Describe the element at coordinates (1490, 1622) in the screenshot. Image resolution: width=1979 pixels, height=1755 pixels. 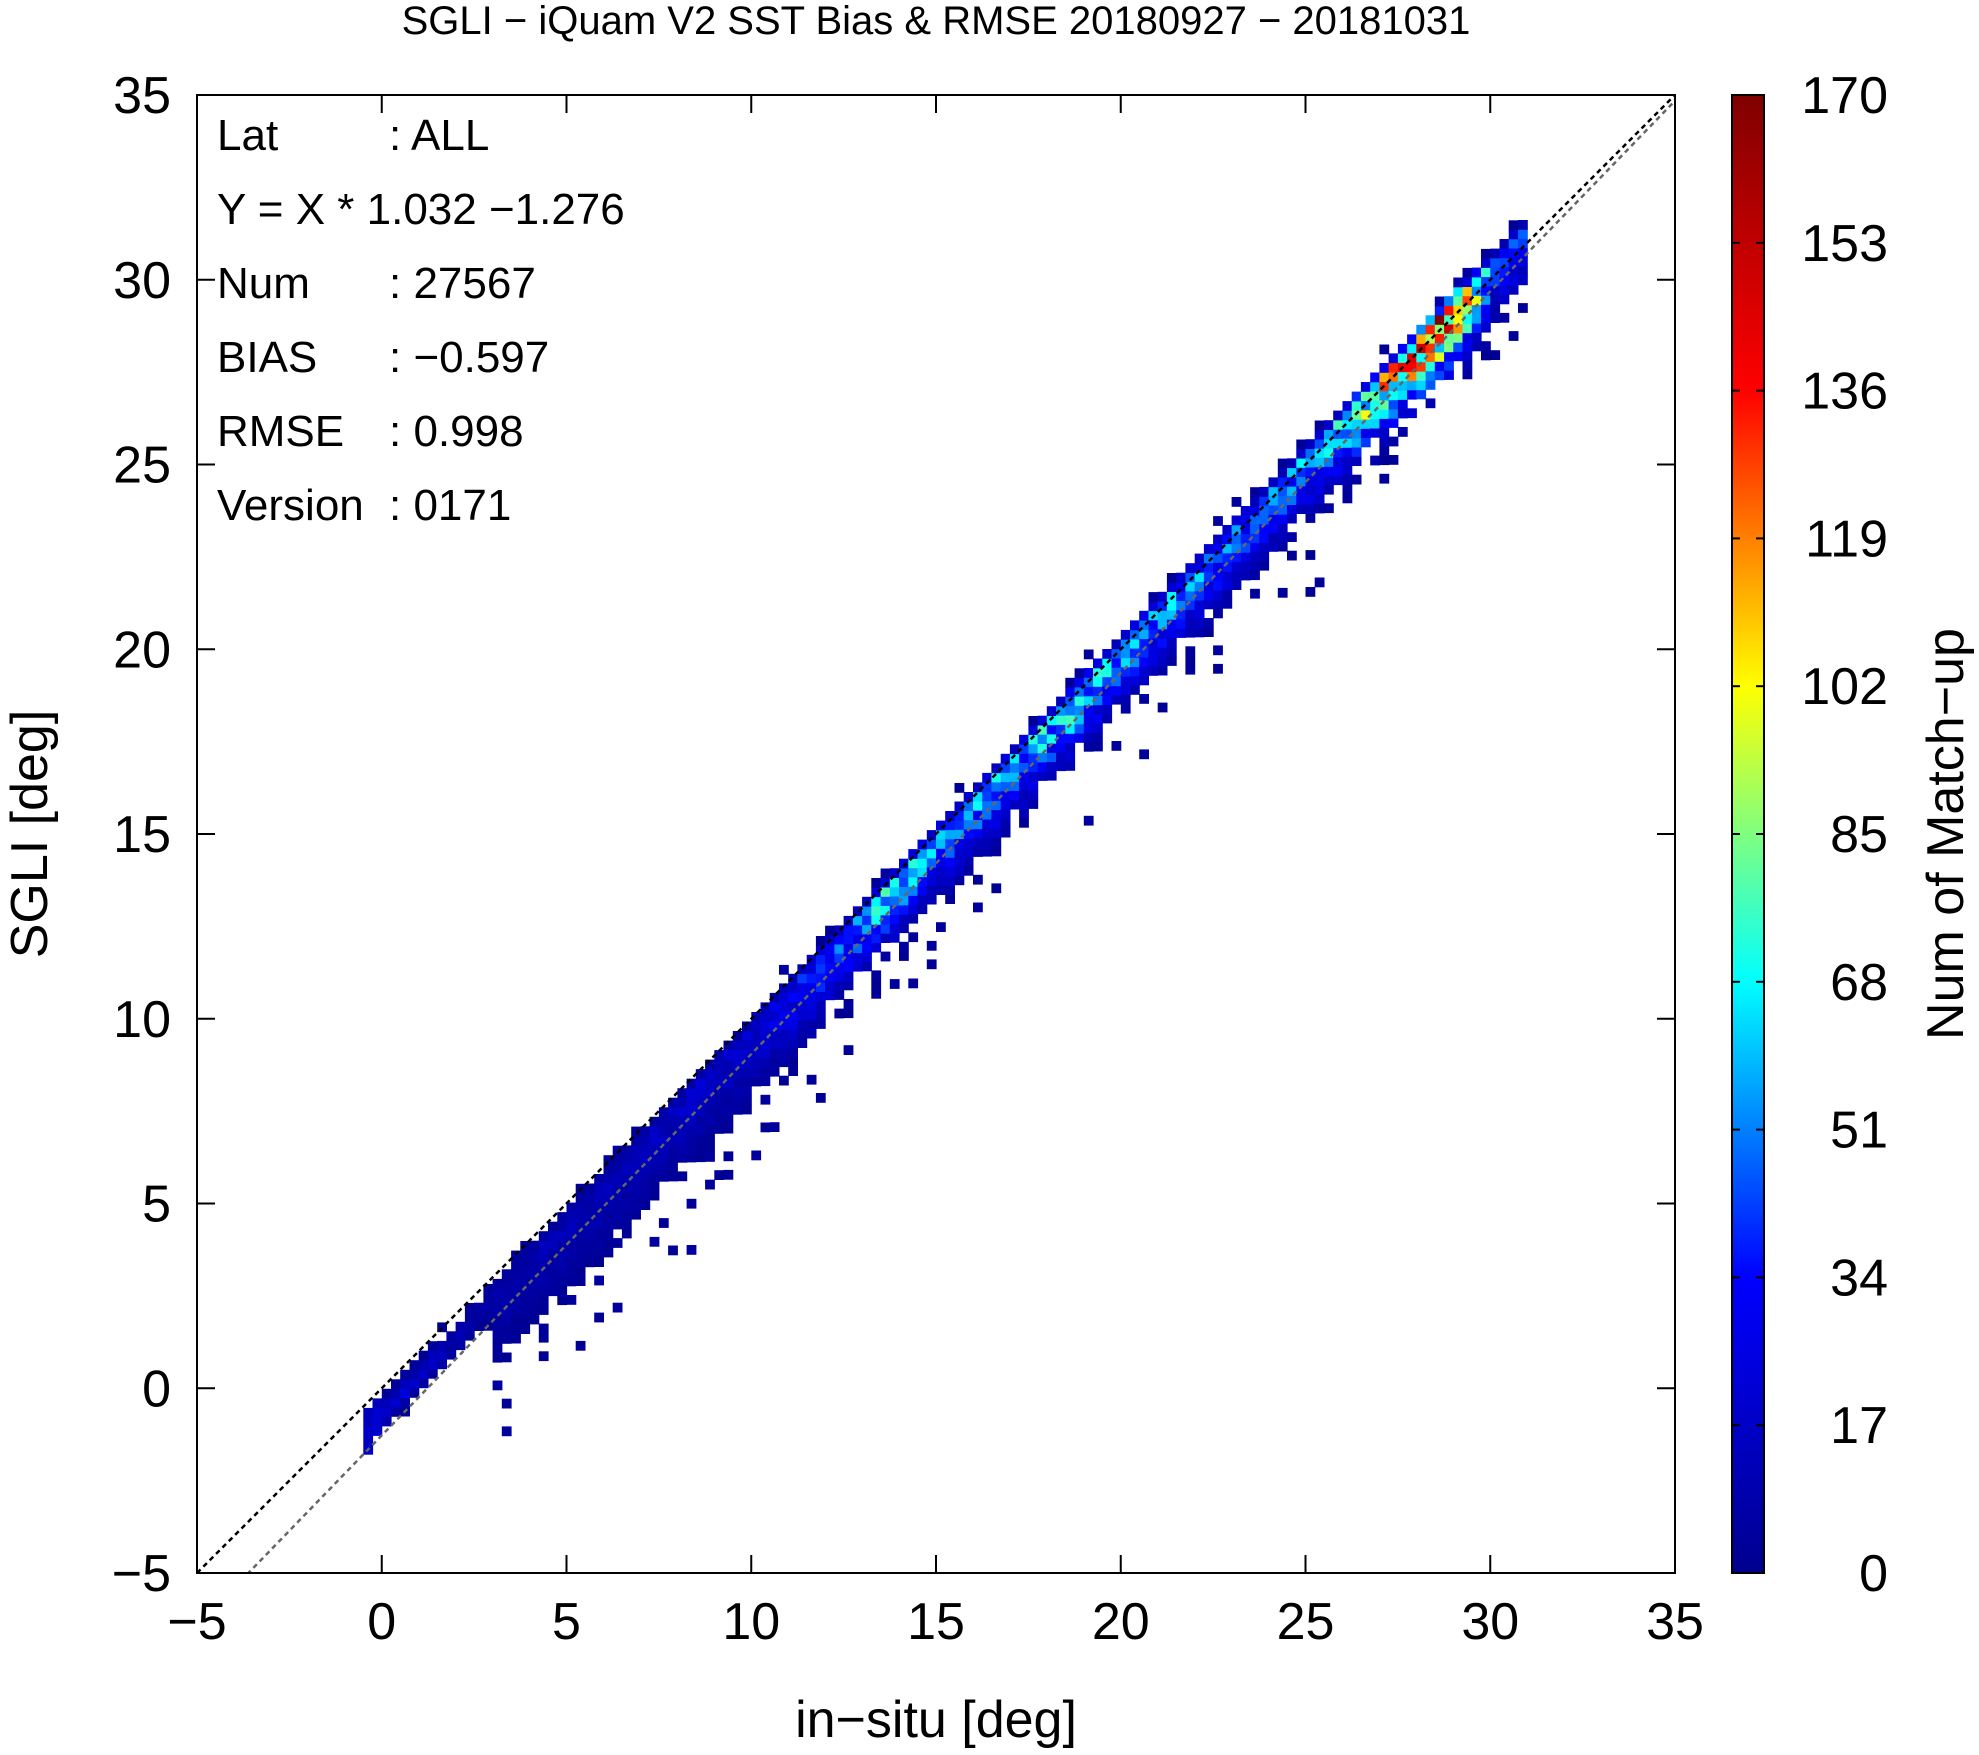
I see `x-tick-label: 30` at that location.